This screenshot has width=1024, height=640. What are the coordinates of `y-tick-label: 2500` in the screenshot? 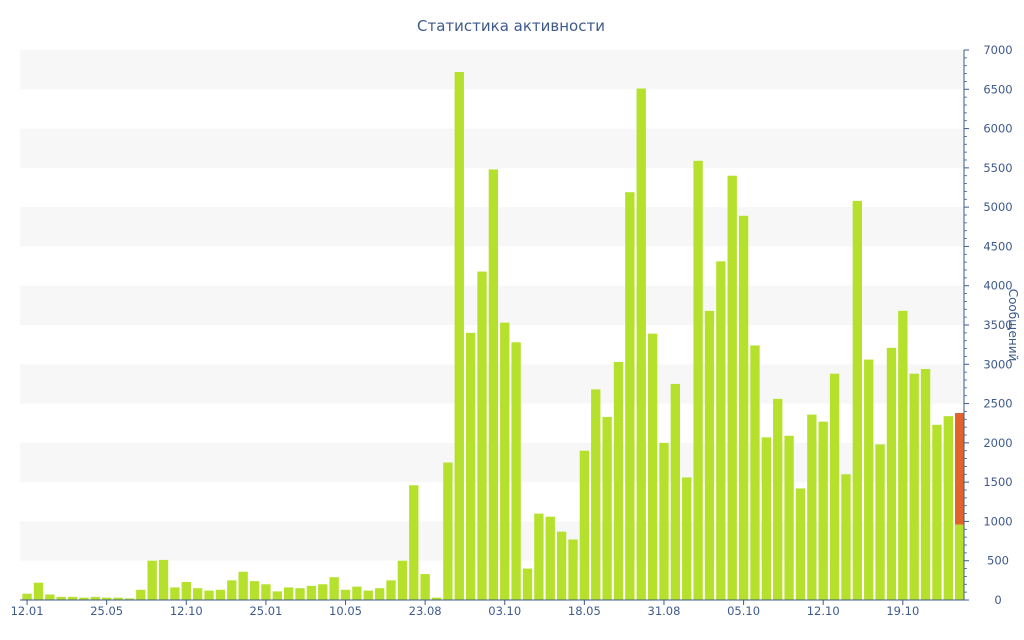 It's located at (997, 404).